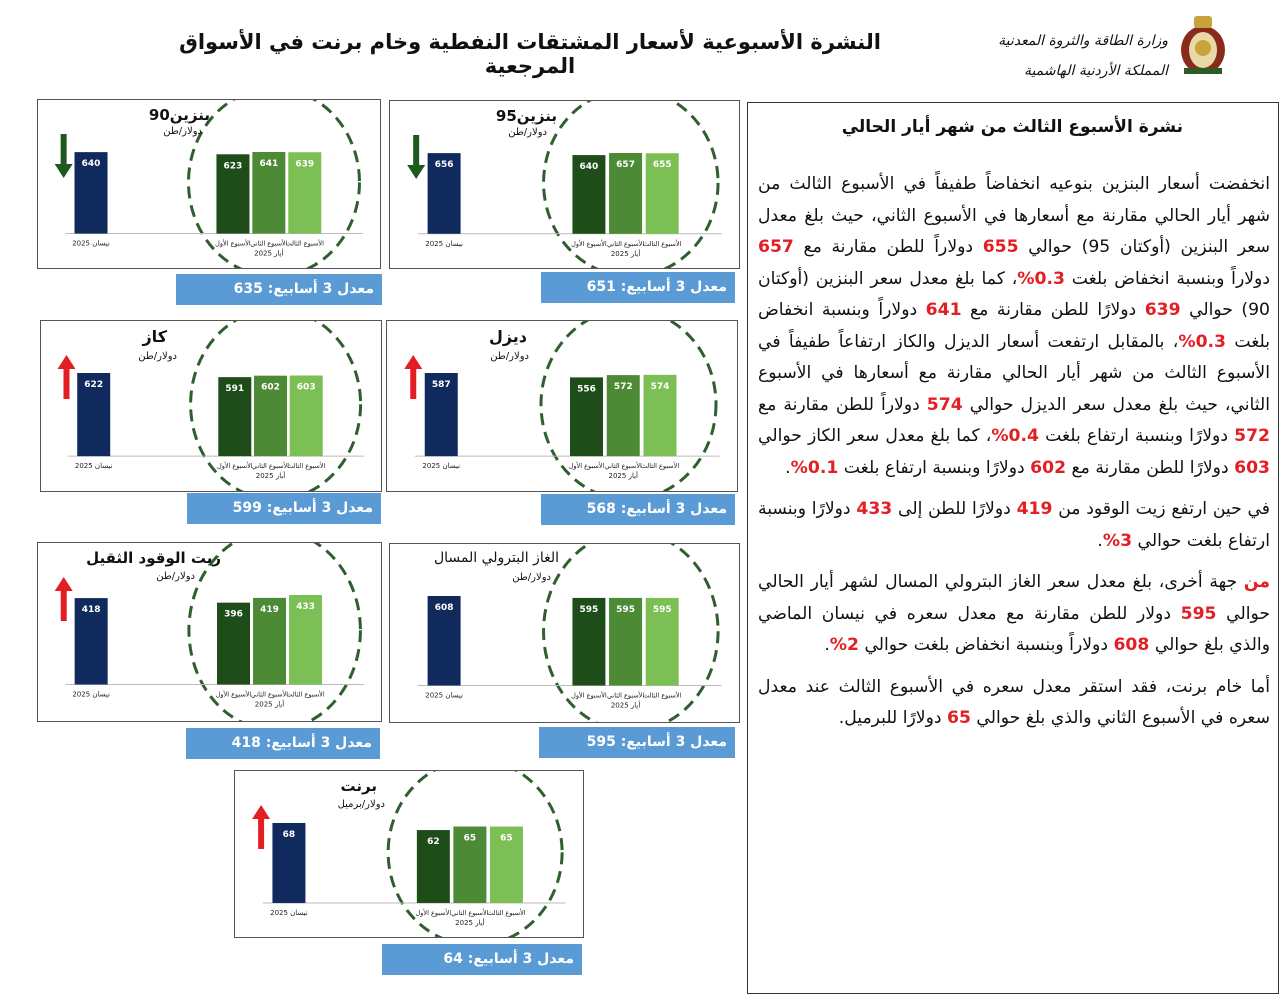 The width and height of the screenshot is (1280, 998). Describe the element at coordinates (179, 115) in the screenshot. I see `chart-title: بنزين90` at that location.